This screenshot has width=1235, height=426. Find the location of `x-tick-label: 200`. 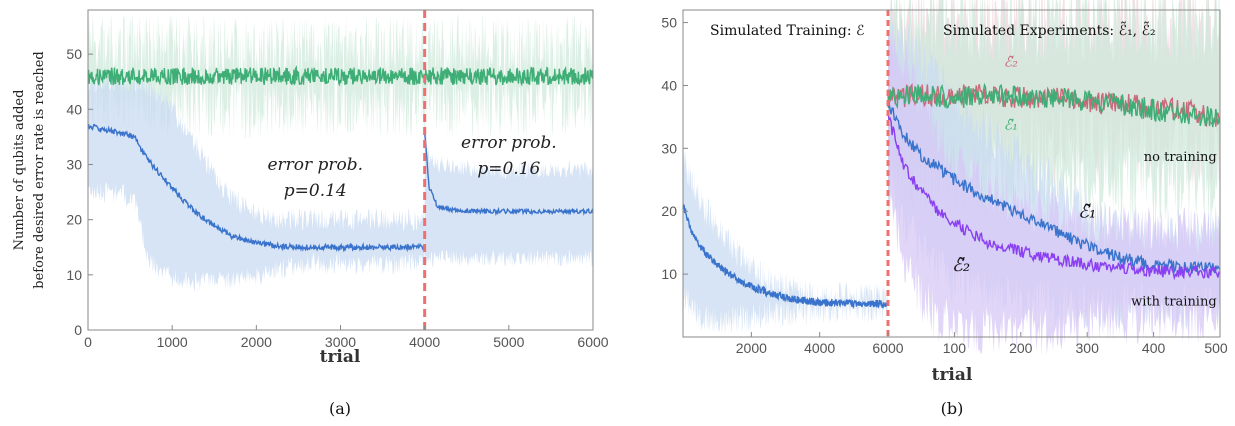

x-tick-label: 200 is located at coordinates (1021, 348).